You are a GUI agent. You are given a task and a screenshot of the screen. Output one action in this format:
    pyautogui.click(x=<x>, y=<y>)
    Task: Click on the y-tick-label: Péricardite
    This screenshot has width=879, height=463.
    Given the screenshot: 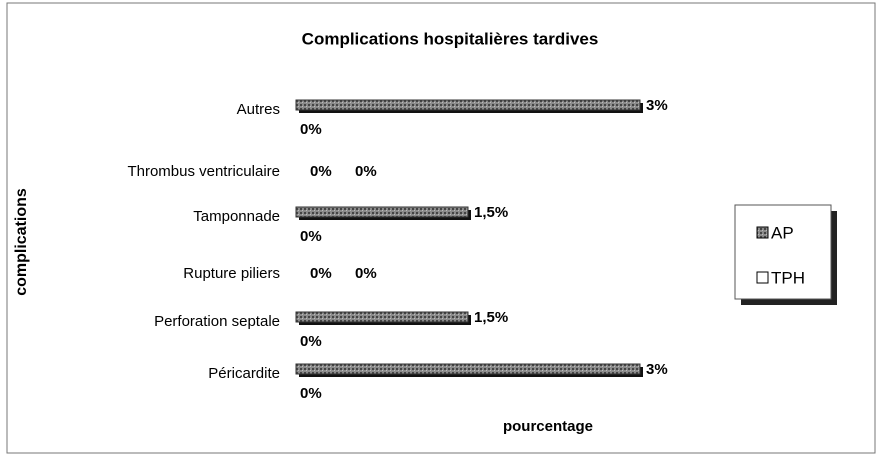 What is the action you would take?
    pyautogui.click(x=244, y=373)
    